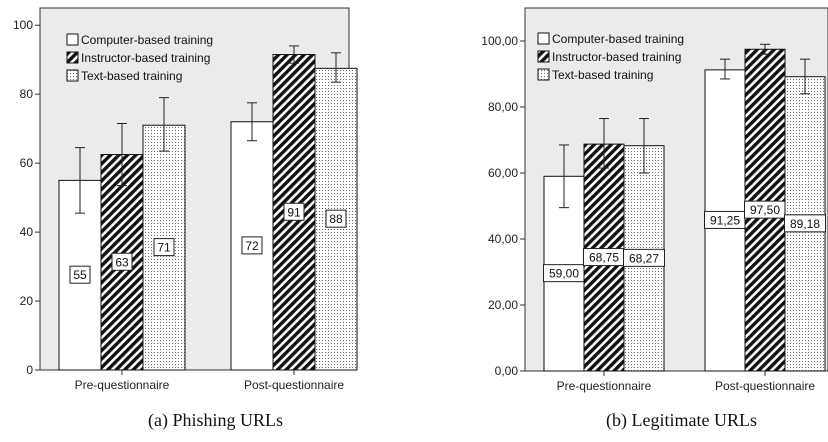 This screenshot has width=828, height=442. Describe the element at coordinates (765, 210) in the screenshot. I see `data-label: 97,50` at that location.